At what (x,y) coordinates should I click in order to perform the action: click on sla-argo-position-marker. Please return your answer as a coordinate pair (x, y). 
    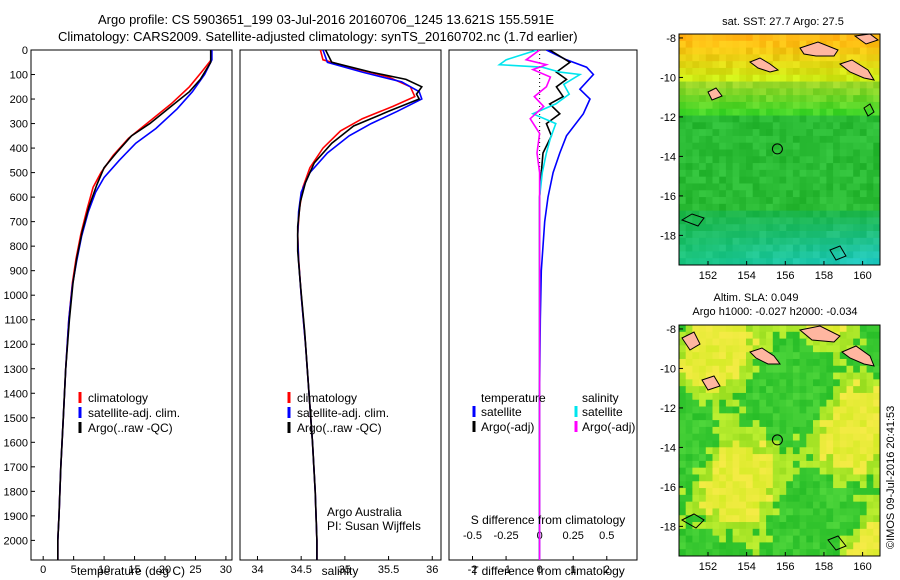
    Looking at the image, I should click on (777, 440).